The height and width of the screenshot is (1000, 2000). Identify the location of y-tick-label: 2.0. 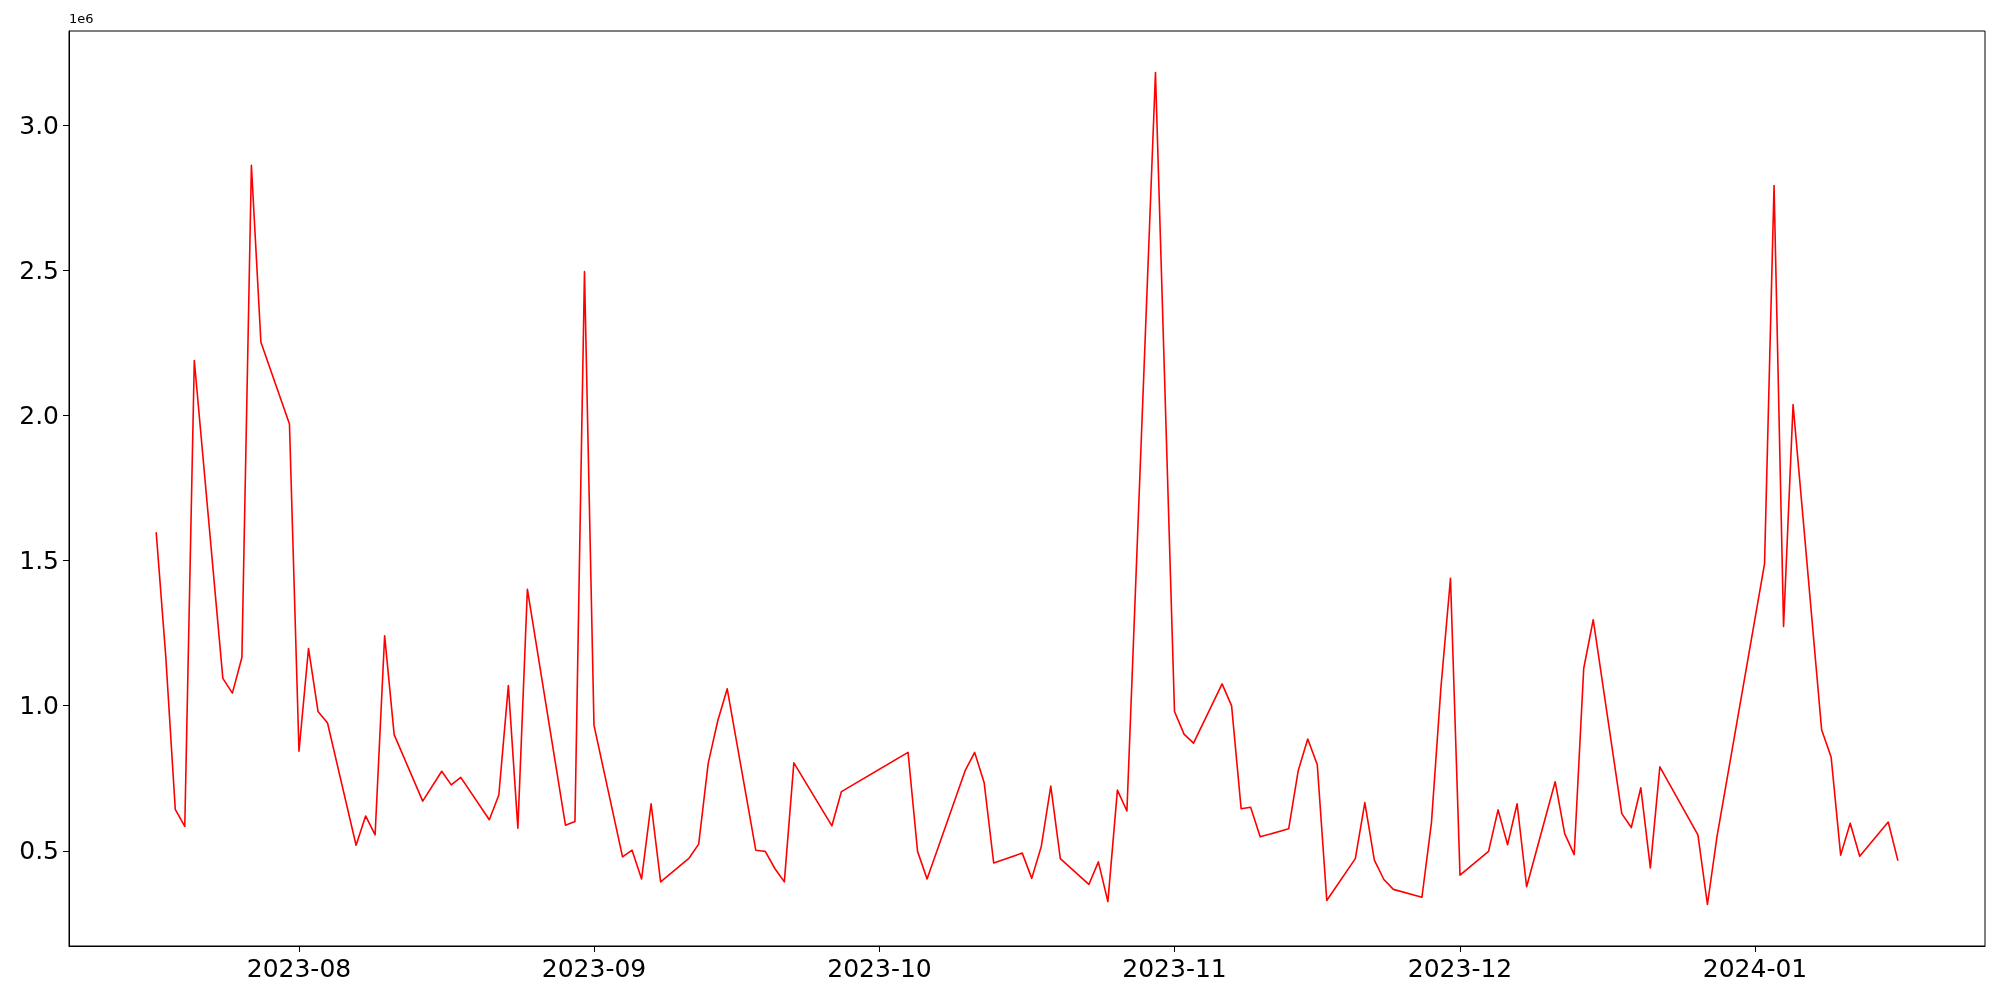
(39, 415).